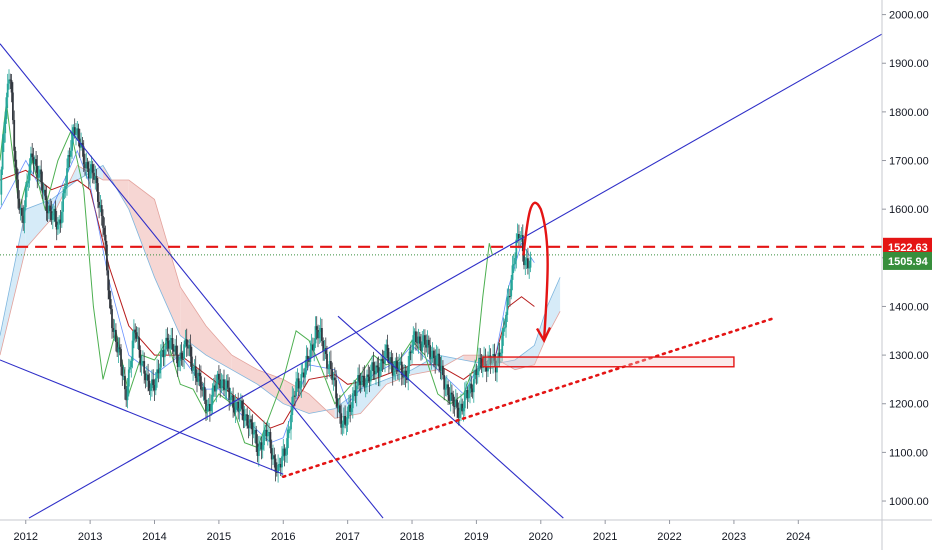 The image size is (932, 555). What do you see at coordinates (909, 356) in the screenshot?
I see `y-tick-label: 1300.00` at bounding box center [909, 356].